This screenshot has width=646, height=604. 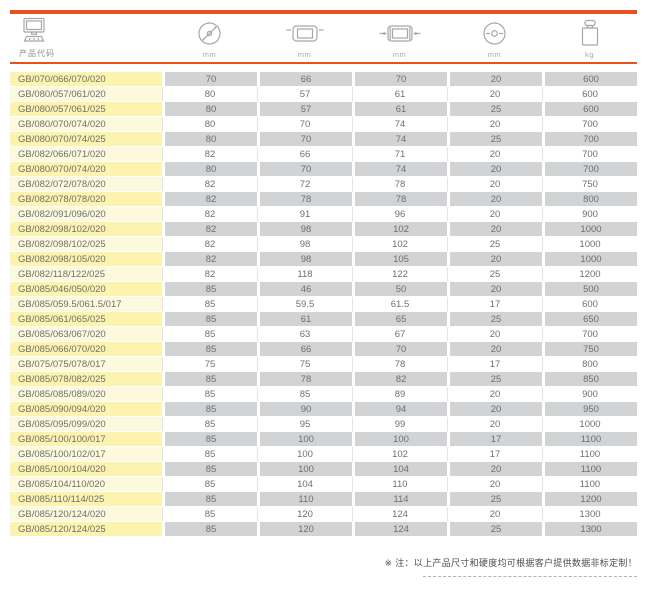 I want to click on overall-width-cell: 122, so click(x=399, y=274).